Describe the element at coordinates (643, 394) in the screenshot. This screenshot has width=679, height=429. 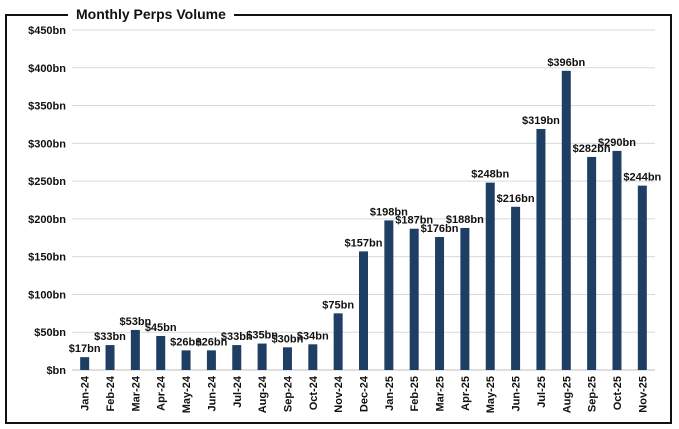
I see `x-tick-label: Nov-25` at that location.